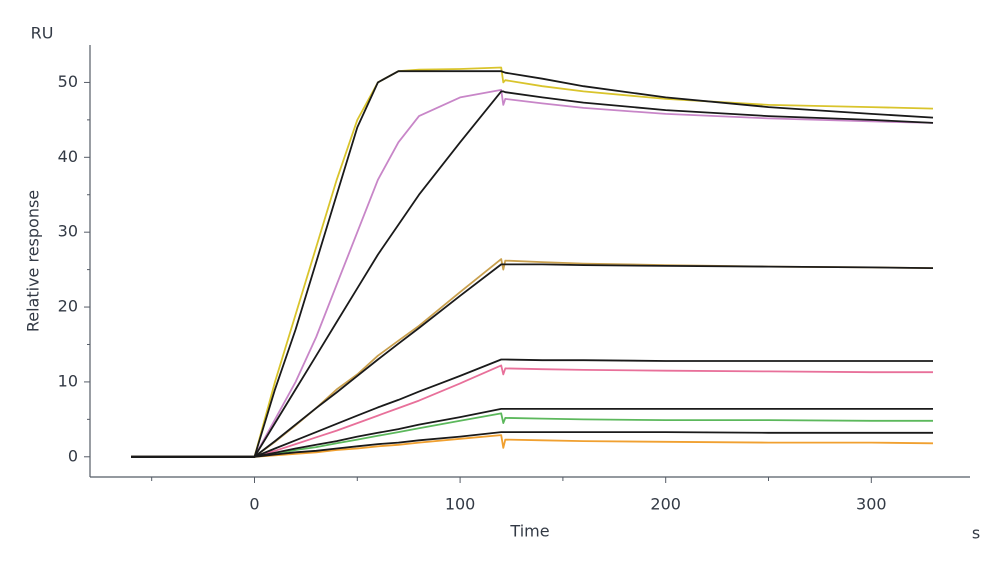  Describe the element at coordinates (68, 380) in the screenshot. I see `y-tick-label: 10` at that location.